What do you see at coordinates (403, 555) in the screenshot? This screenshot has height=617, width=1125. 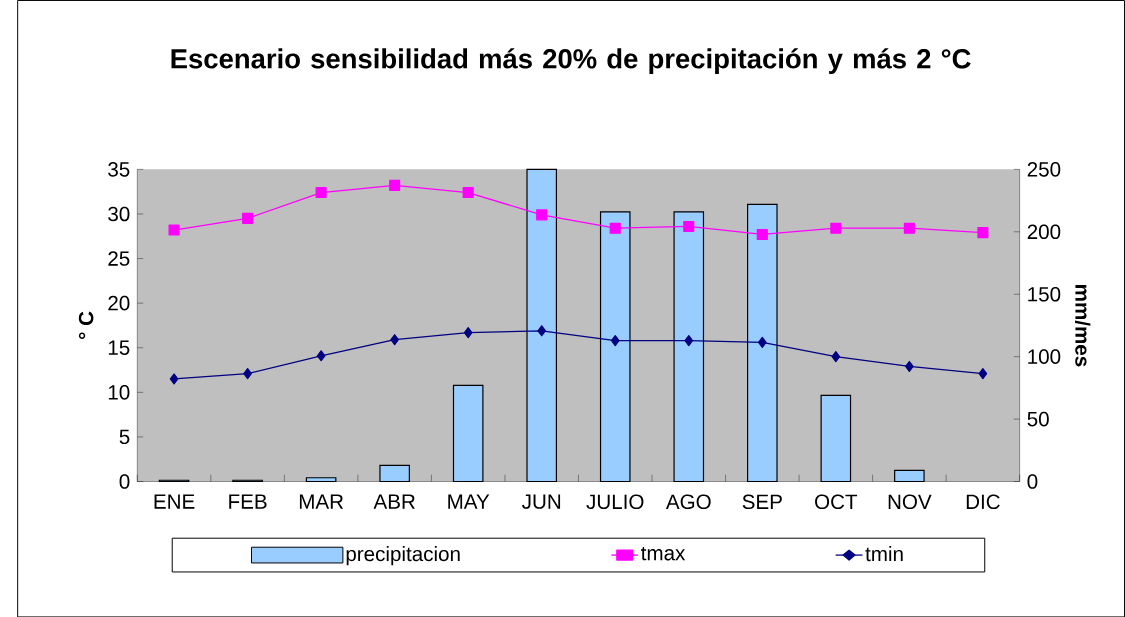 I see `legend-label: precipitacion` at bounding box center [403, 555].